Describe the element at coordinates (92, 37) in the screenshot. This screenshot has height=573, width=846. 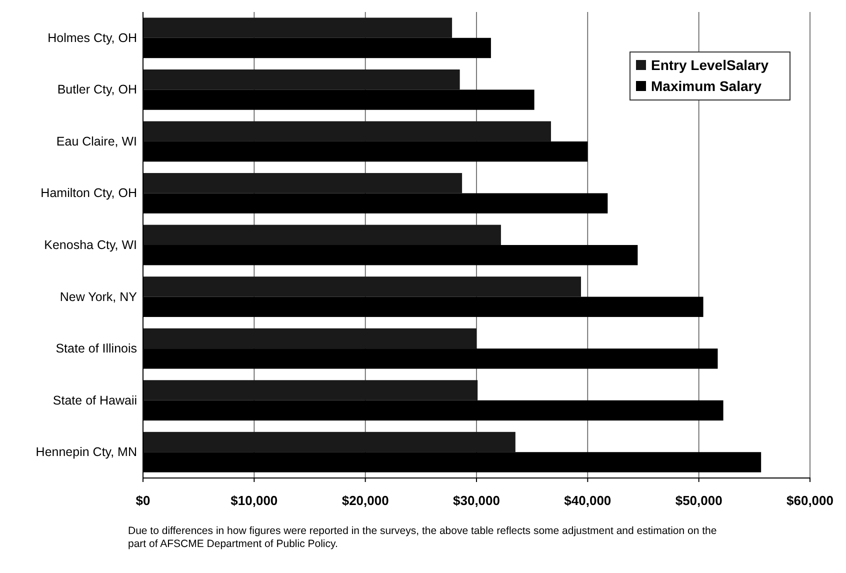
I see `y-tick-label: Holmes Cty, OH` at that location.